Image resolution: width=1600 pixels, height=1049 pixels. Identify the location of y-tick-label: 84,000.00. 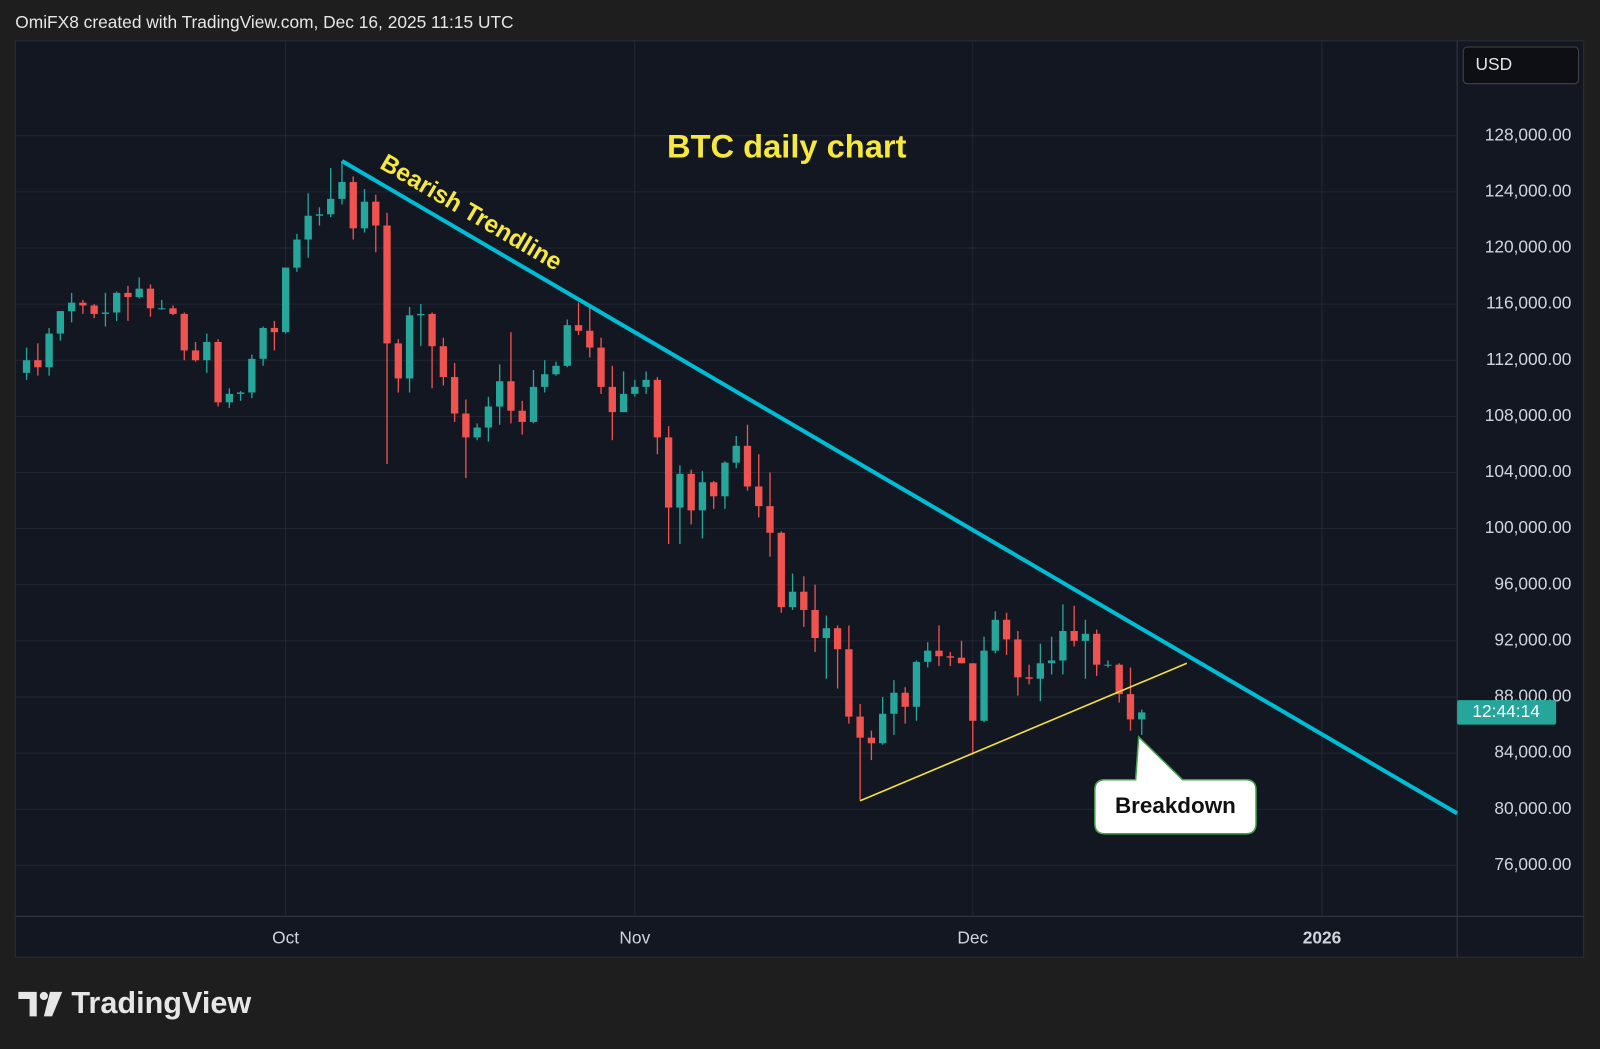
(1532, 752).